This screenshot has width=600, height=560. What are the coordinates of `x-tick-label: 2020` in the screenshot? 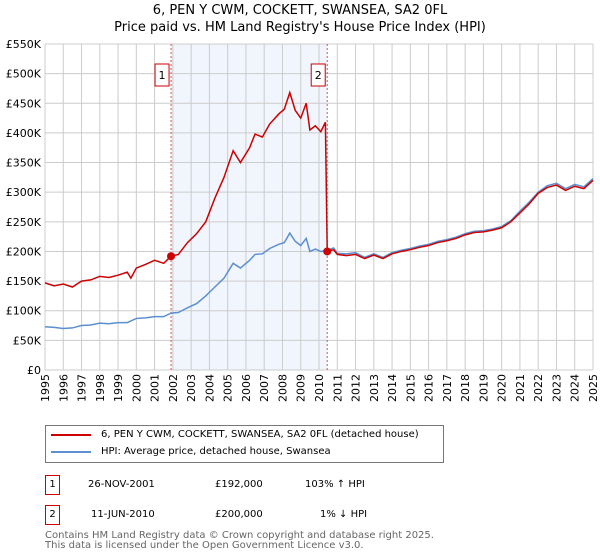 It's located at (502, 388).